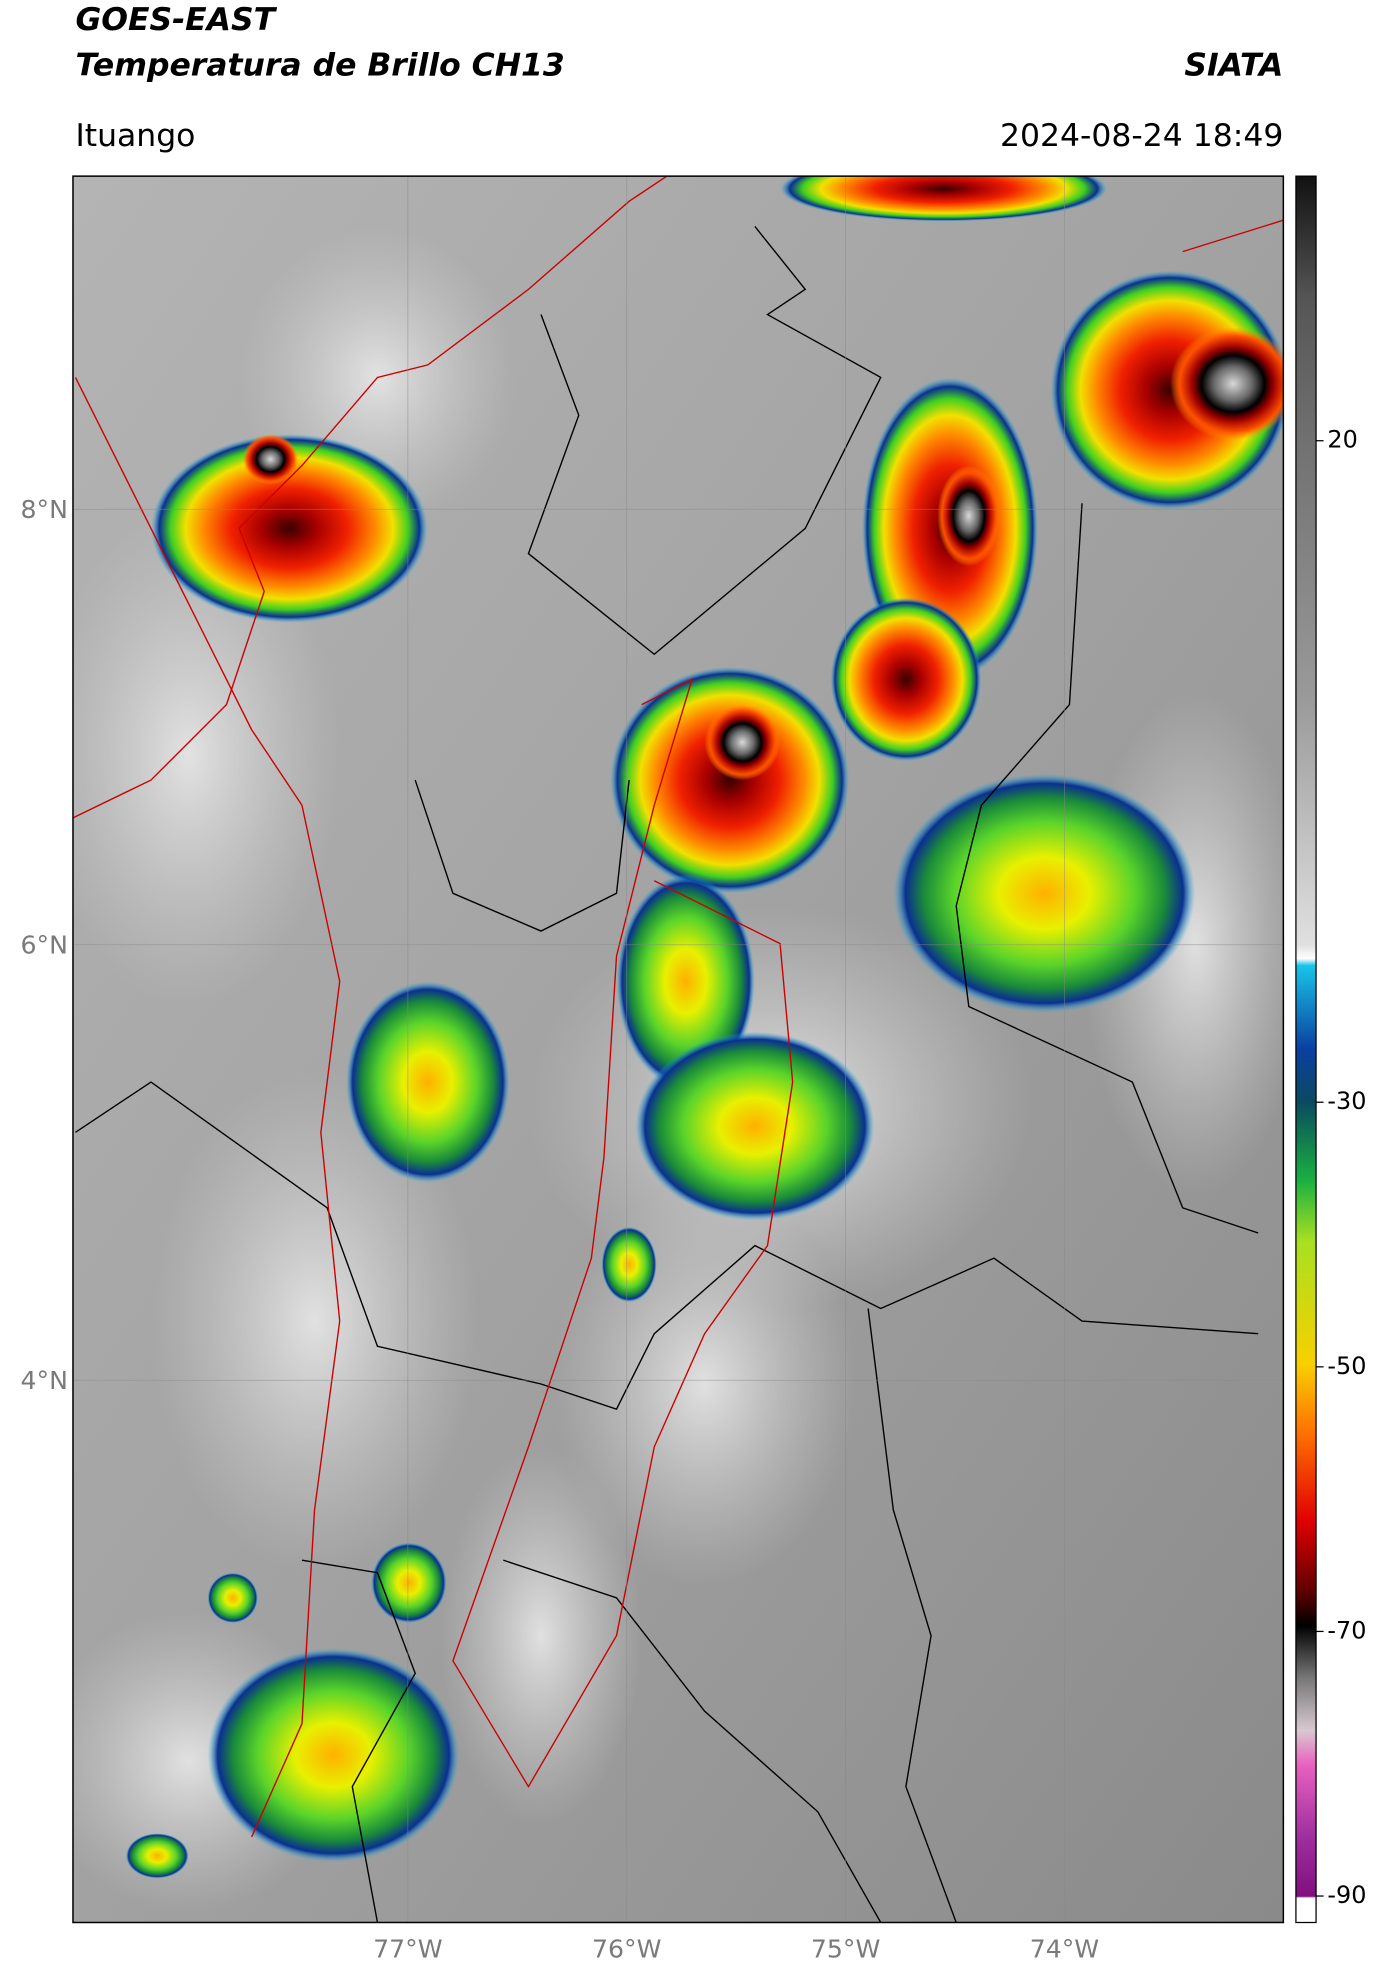  I want to click on lat-tick-label: 6°N, so click(44, 945).